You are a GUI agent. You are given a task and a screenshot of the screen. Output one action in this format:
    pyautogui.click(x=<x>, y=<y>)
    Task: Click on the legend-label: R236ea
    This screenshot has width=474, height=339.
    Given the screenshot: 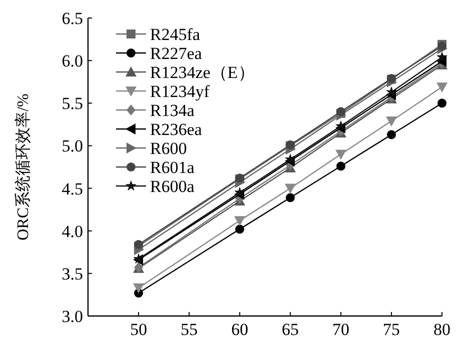 What is the action you would take?
    pyautogui.click(x=176, y=129)
    